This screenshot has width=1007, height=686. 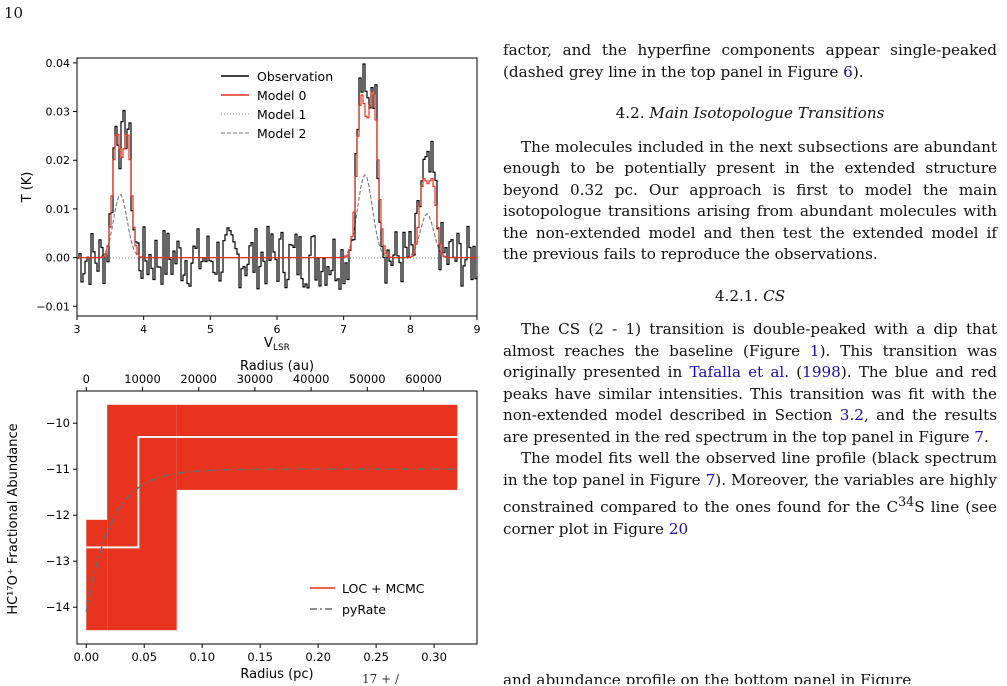 I want to click on bottom-top-tick-label: 0, so click(x=86, y=379).